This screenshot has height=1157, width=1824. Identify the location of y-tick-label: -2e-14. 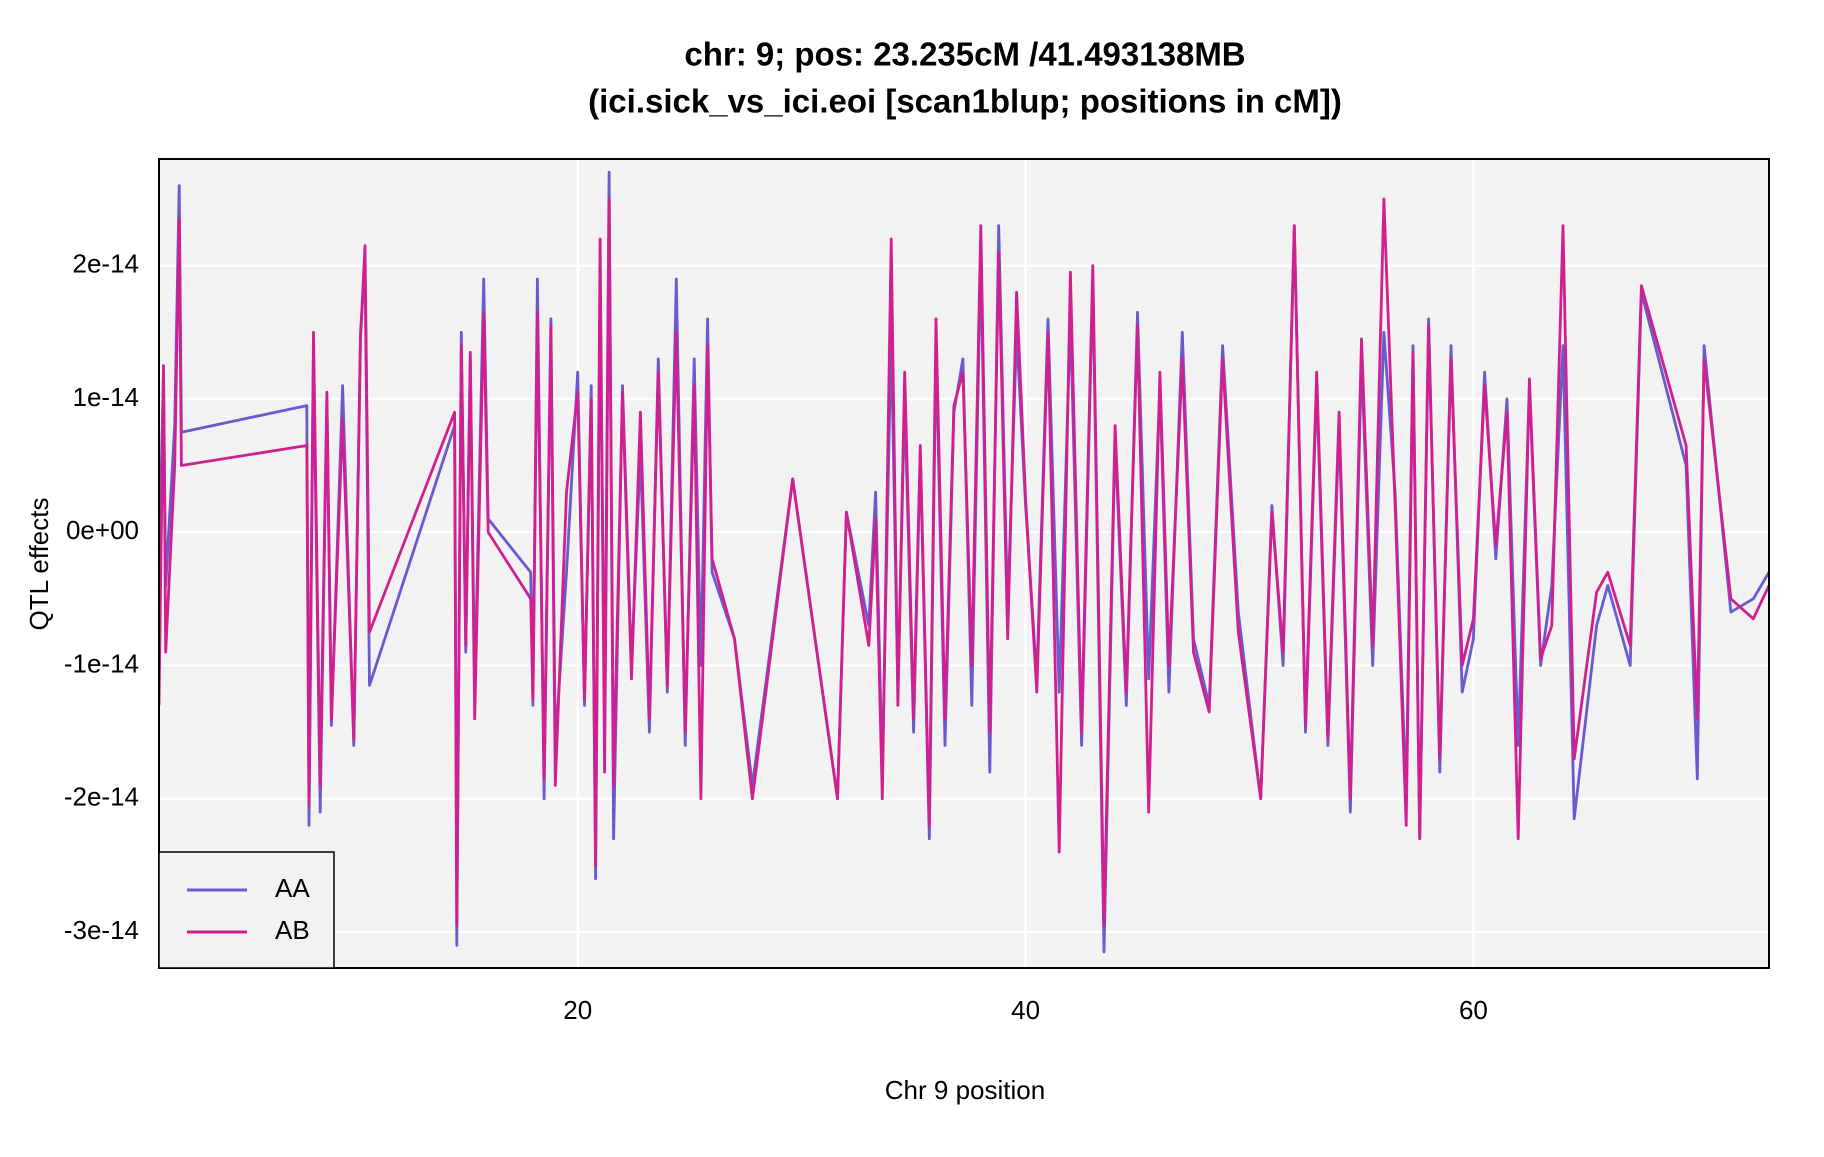
(101, 797).